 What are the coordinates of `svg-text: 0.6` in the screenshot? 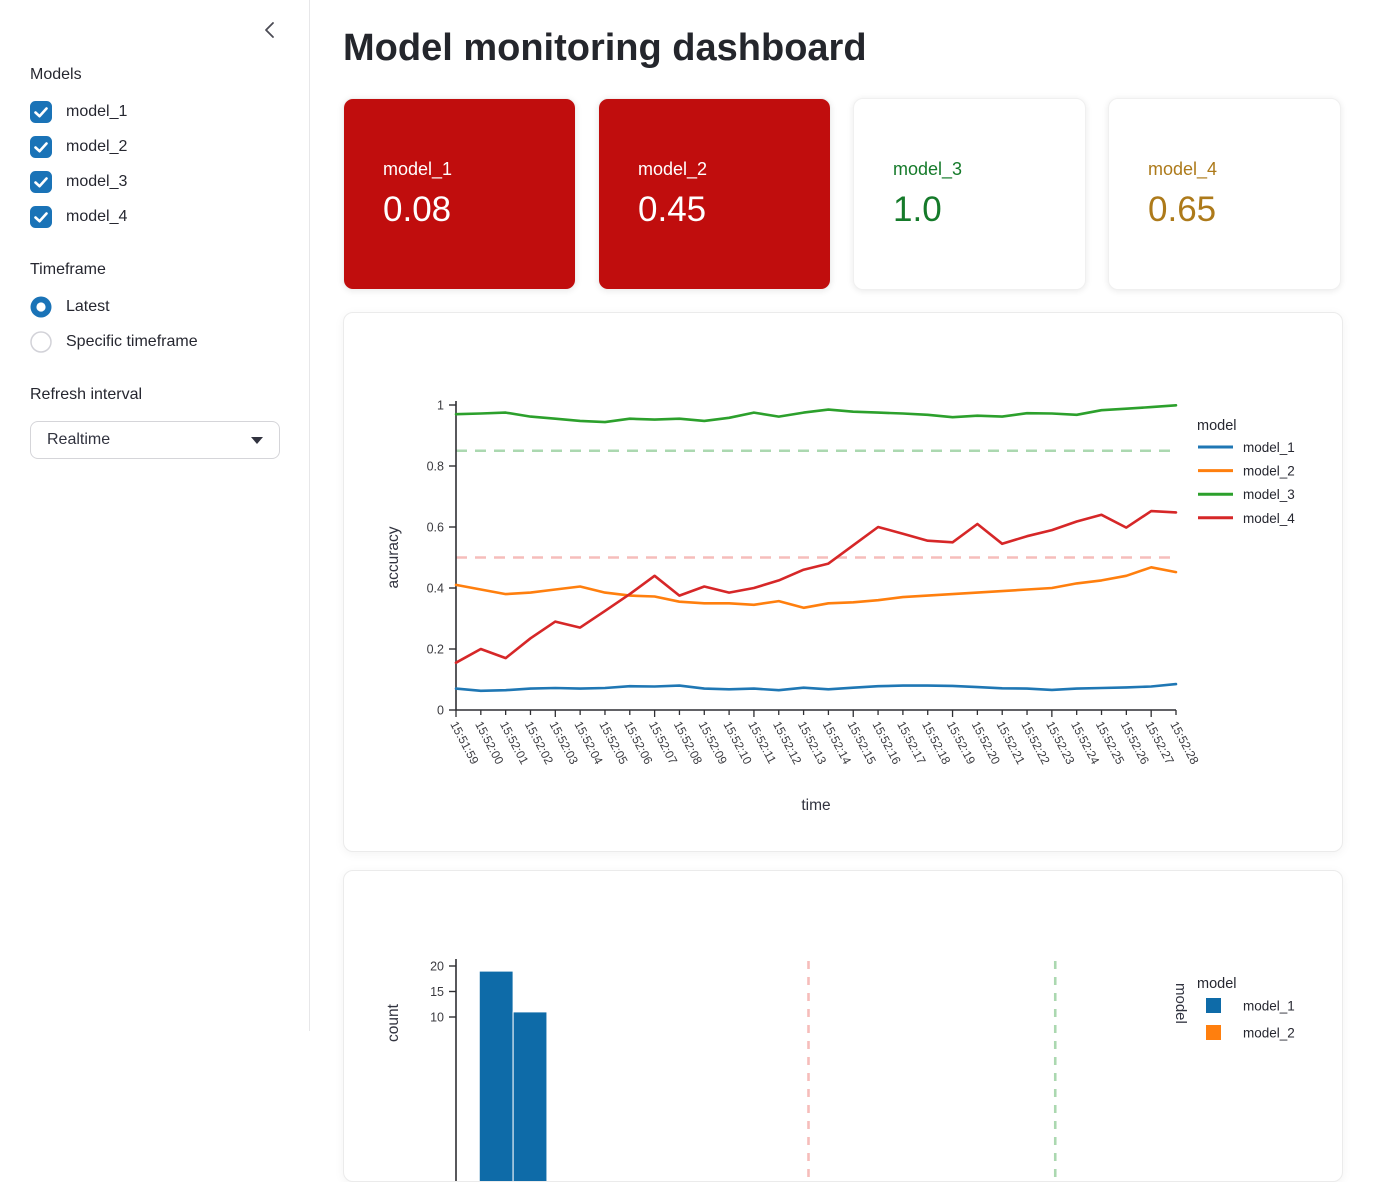 It's located at (435, 528).